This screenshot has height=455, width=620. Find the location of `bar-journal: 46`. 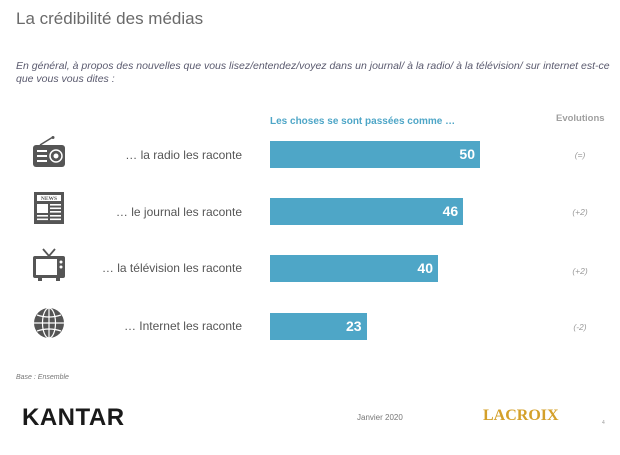

bar-journal: 46 is located at coordinates (367, 211).